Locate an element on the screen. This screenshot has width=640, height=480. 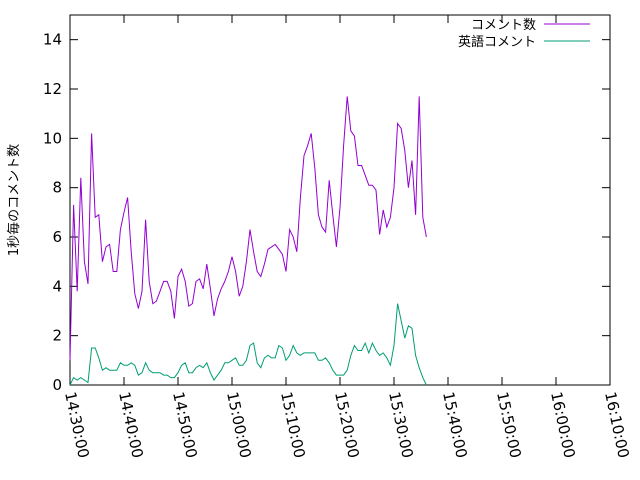
y-tick-labels: 0 2 4 6 8 10 12 14 is located at coordinates (52, 212).